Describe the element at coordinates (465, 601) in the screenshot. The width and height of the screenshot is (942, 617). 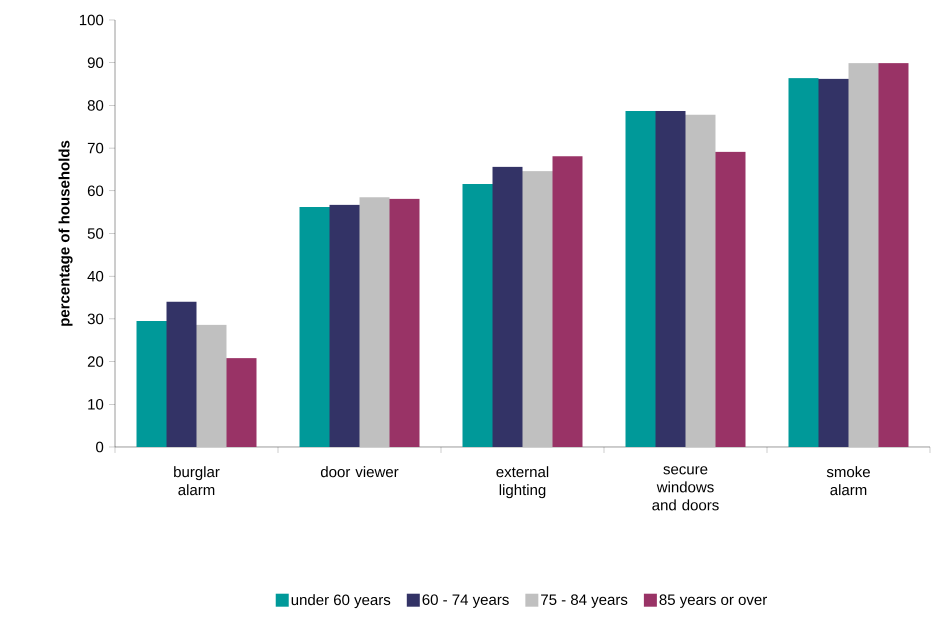
I see `legend-label: 60 - 74 years` at that location.